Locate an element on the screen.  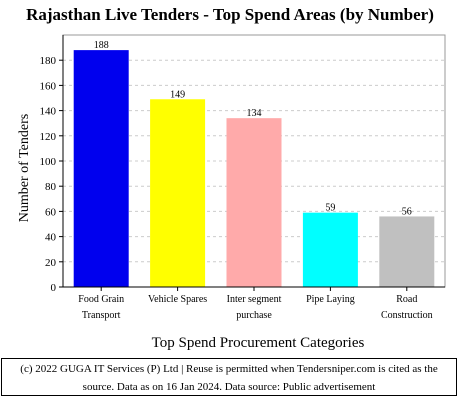
x-tick-label: Vehicle Spares is located at coordinates (177, 299).